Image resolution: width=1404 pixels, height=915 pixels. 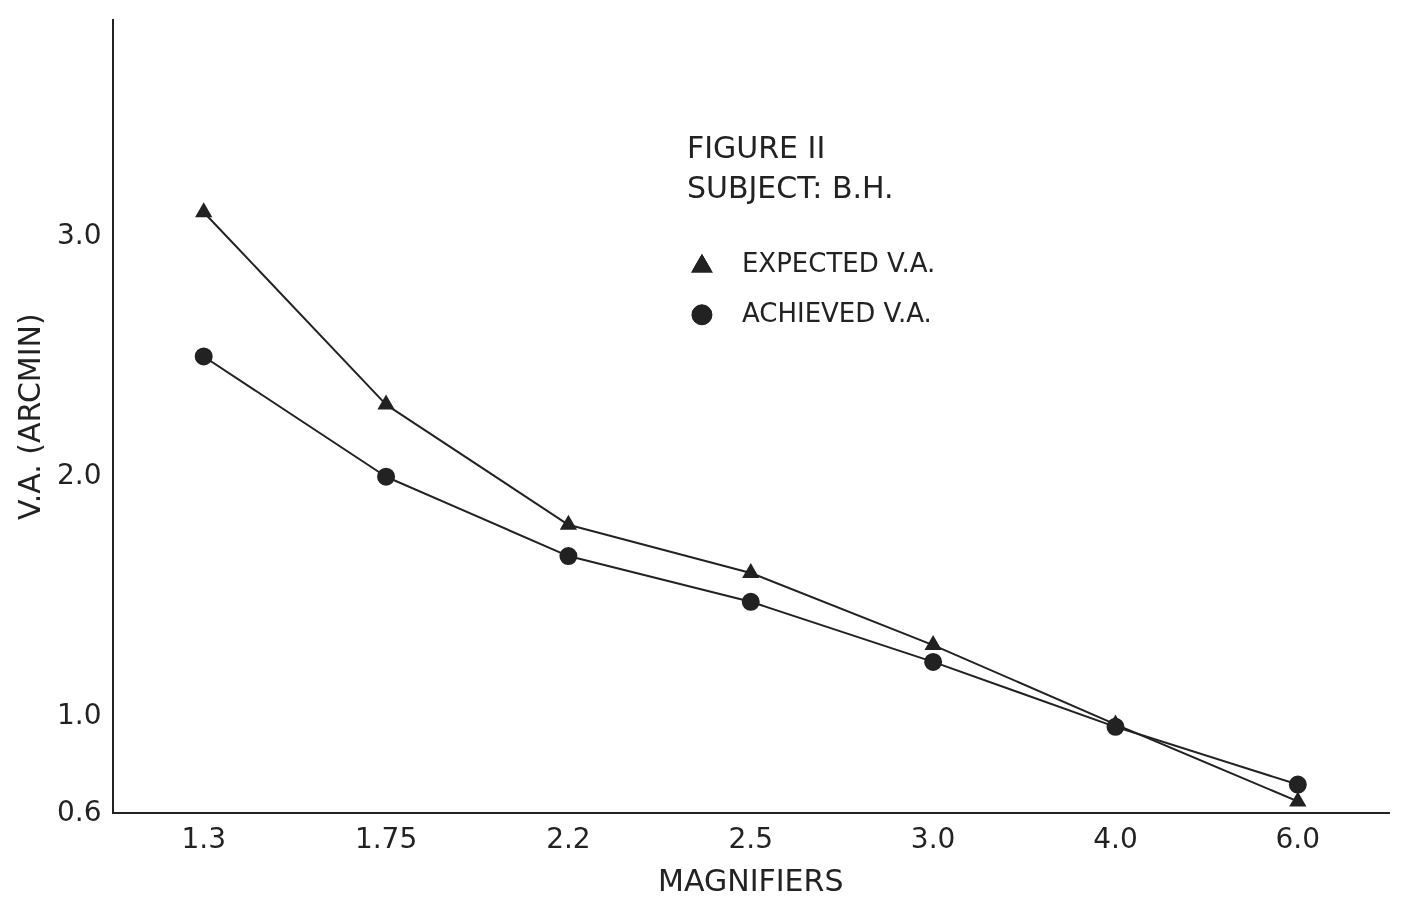 What do you see at coordinates (29, 416) in the screenshot?
I see `y-axis-title: V.A. (ARCMIN)` at bounding box center [29, 416].